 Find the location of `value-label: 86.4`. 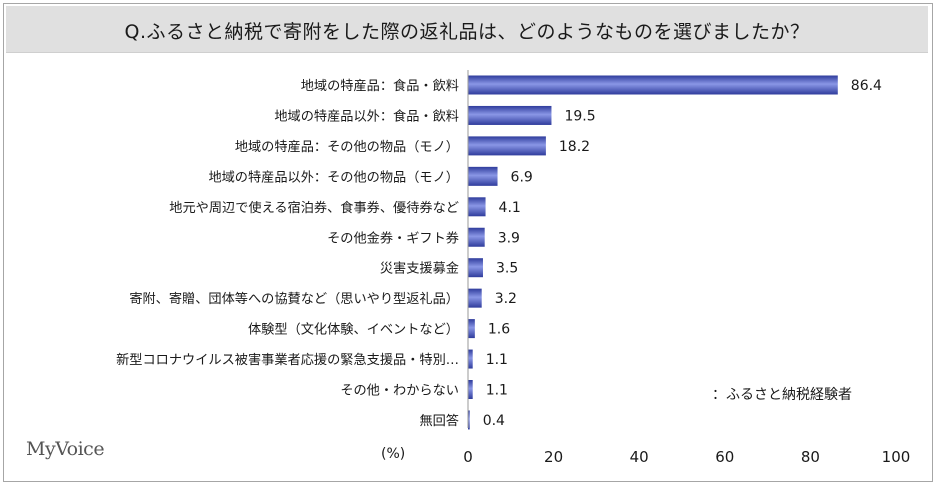

value-label: 86.4 is located at coordinates (866, 86).